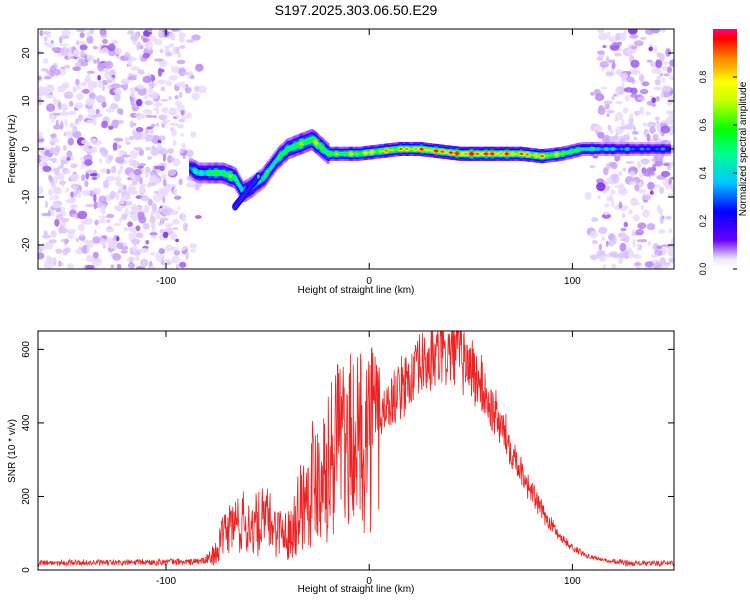 Image resolution: width=750 pixels, height=605 pixels. Describe the element at coordinates (26, 149) in the screenshot. I see `spectrogram-ytick-label: 0` at that location.